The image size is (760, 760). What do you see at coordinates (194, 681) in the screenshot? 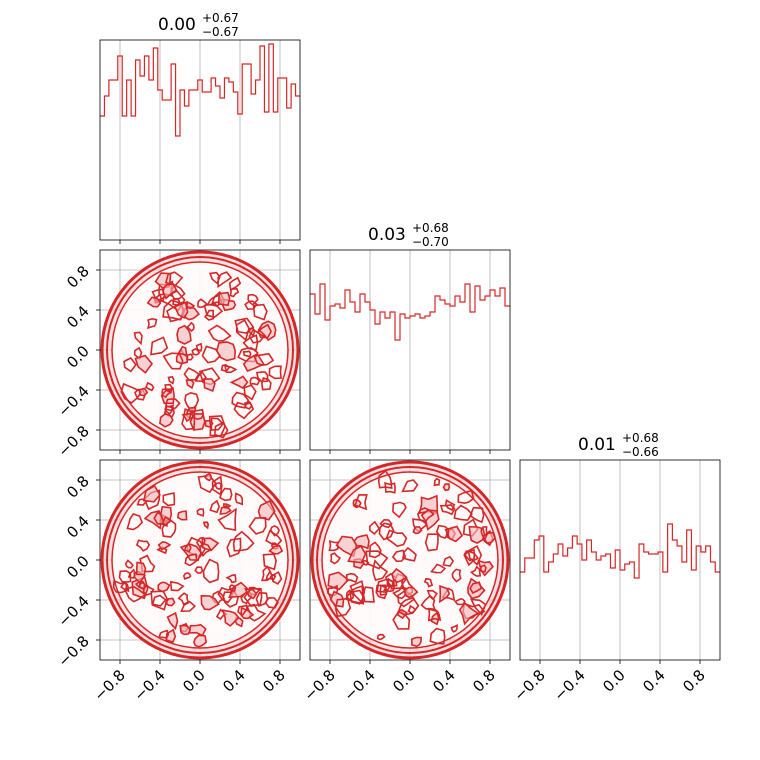
I see `x-tick-label: 0.0` at bounding box center [194, 681].